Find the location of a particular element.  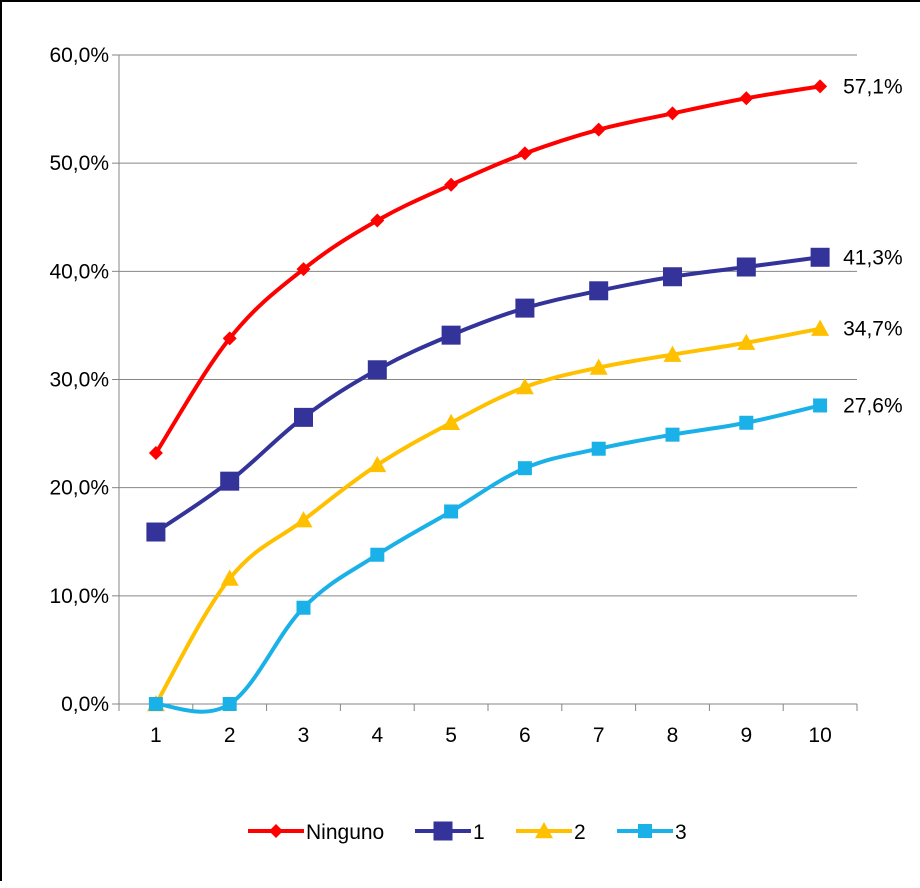

data-label: 34,7% is located at coordinates (873, 329).